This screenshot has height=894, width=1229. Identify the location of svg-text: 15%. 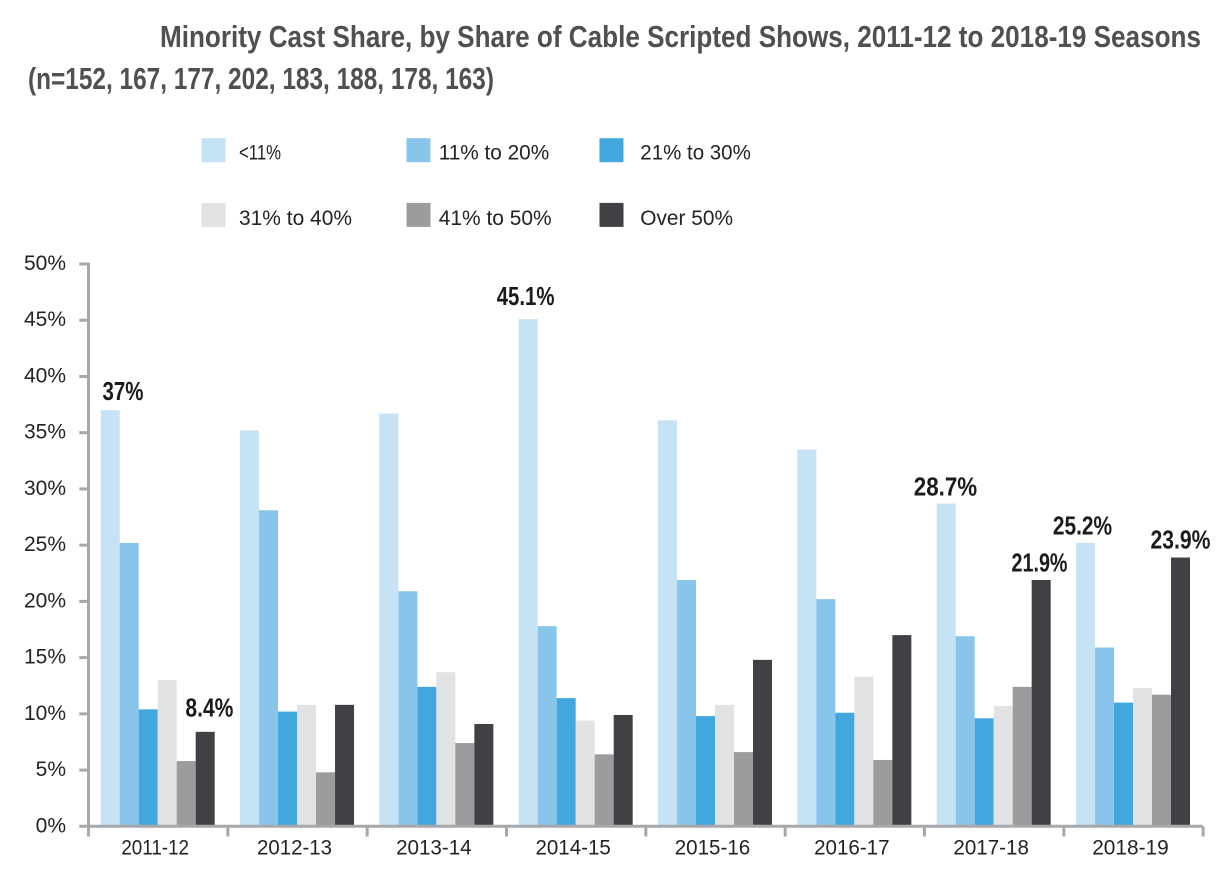
(45, 657).